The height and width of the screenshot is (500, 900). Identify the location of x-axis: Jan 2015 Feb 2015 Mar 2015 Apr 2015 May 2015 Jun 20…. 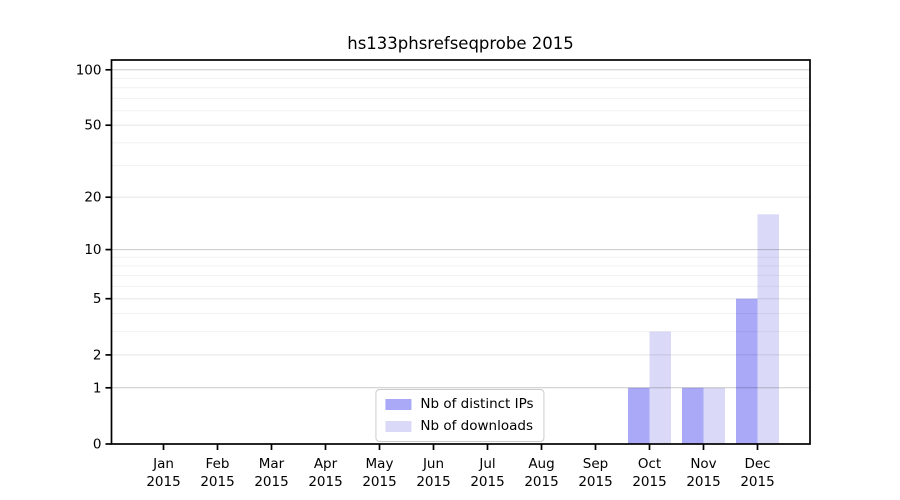
(460, 467).